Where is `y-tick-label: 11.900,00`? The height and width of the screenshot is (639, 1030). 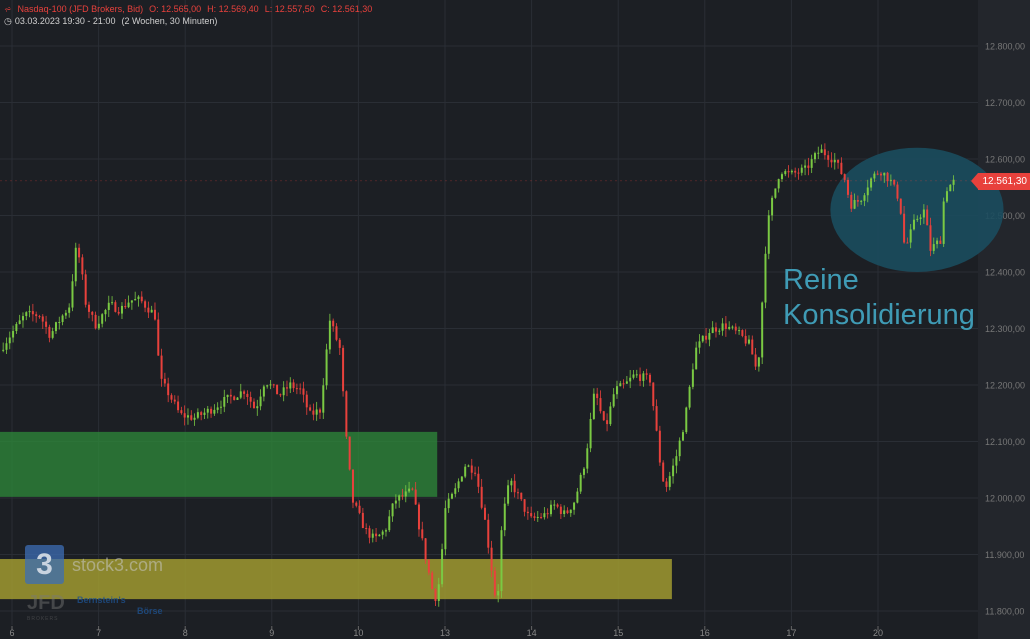
y-tick-label: 11.900,00 is located at coordinates (1004, 555).